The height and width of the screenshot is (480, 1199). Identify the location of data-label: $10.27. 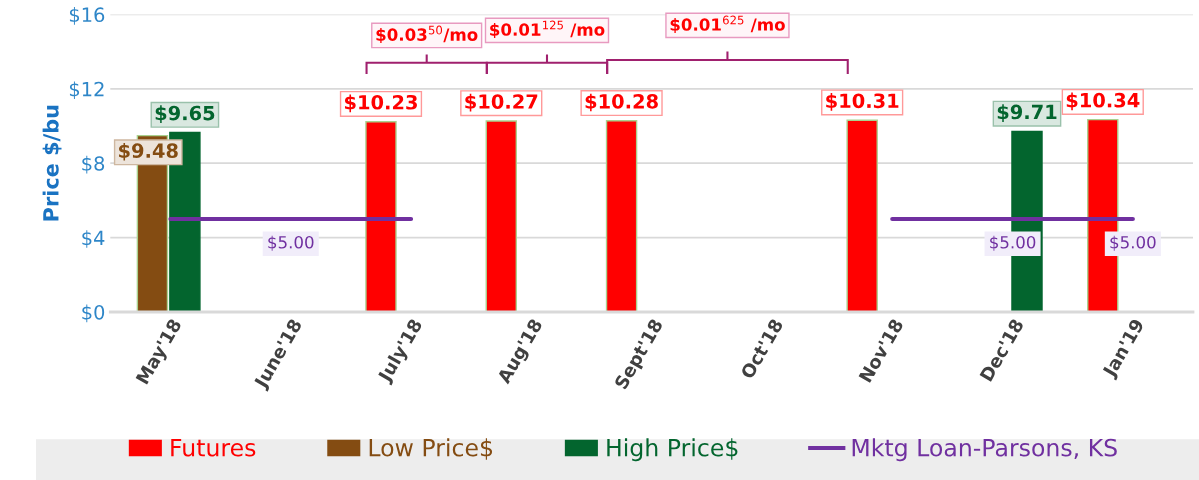
(501, 102).